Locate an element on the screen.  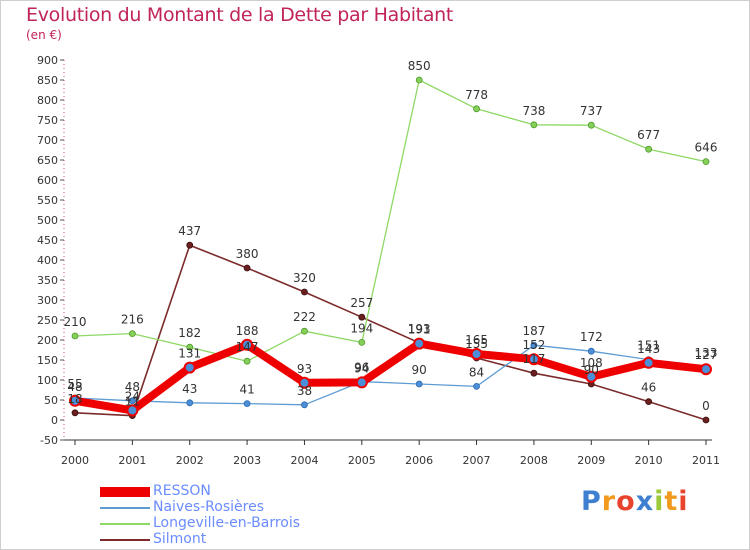
data-label: 41 is located at coordinates (246, 390).